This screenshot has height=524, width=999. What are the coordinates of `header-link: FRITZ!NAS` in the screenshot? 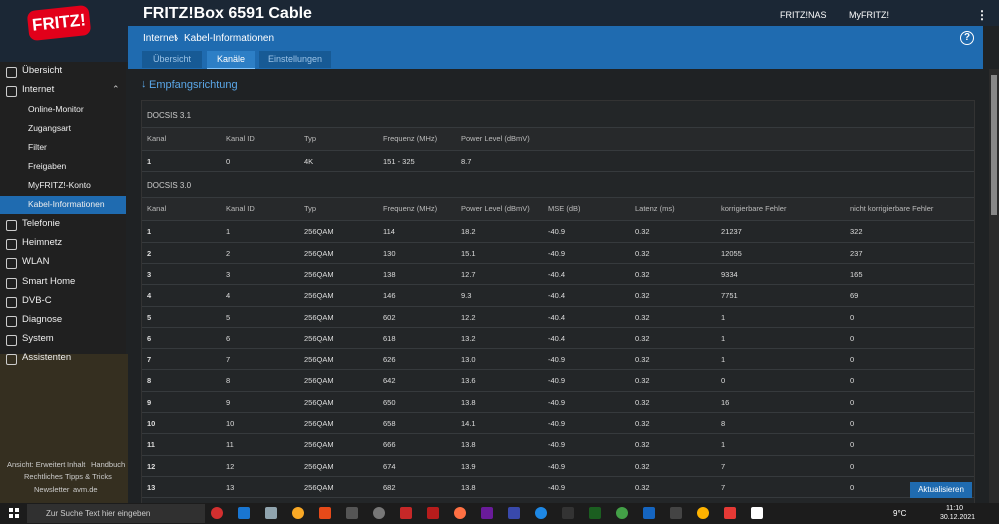 It's located at (803, 15).